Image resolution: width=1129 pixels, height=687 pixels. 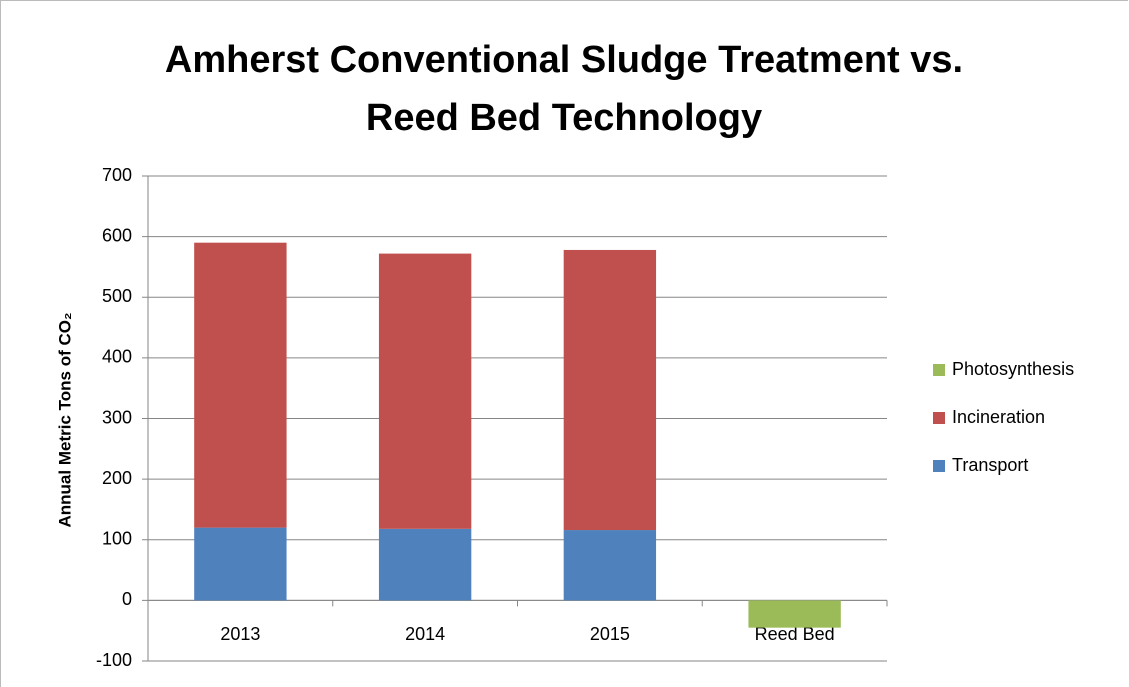 What do you see at coordinates (990, 465) in the screenshot?
I see `legend-label: Transport` at bounding box center [990, 465].